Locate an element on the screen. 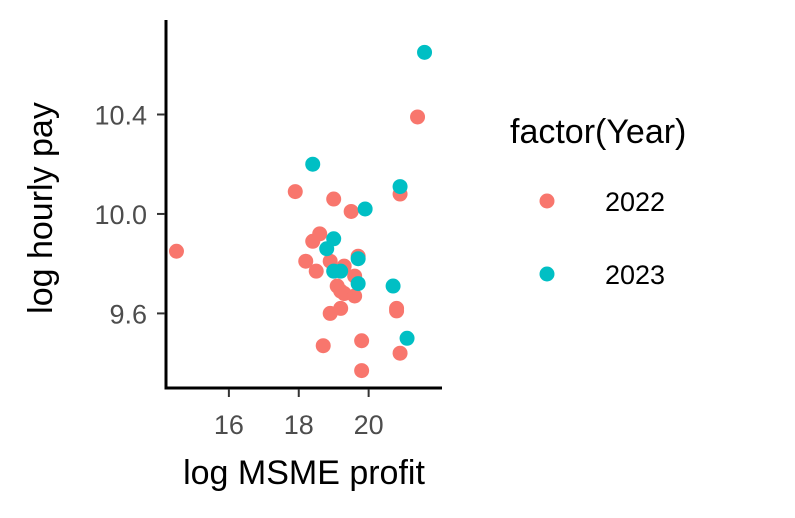  legend-label-2023: 2023 is located at coordinates (635, 275).